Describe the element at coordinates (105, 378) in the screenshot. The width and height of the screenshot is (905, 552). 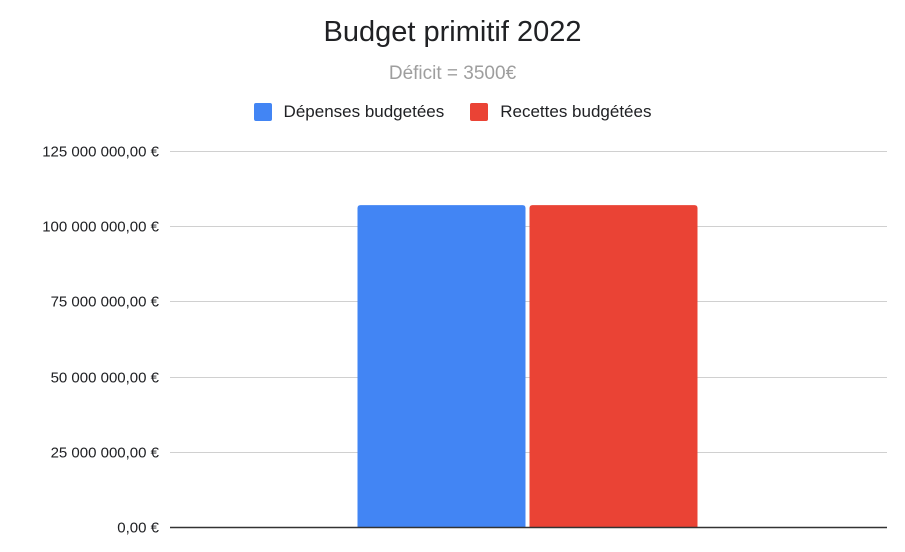
I see `y-tick-label: 50 000 000,00 €` at that location.